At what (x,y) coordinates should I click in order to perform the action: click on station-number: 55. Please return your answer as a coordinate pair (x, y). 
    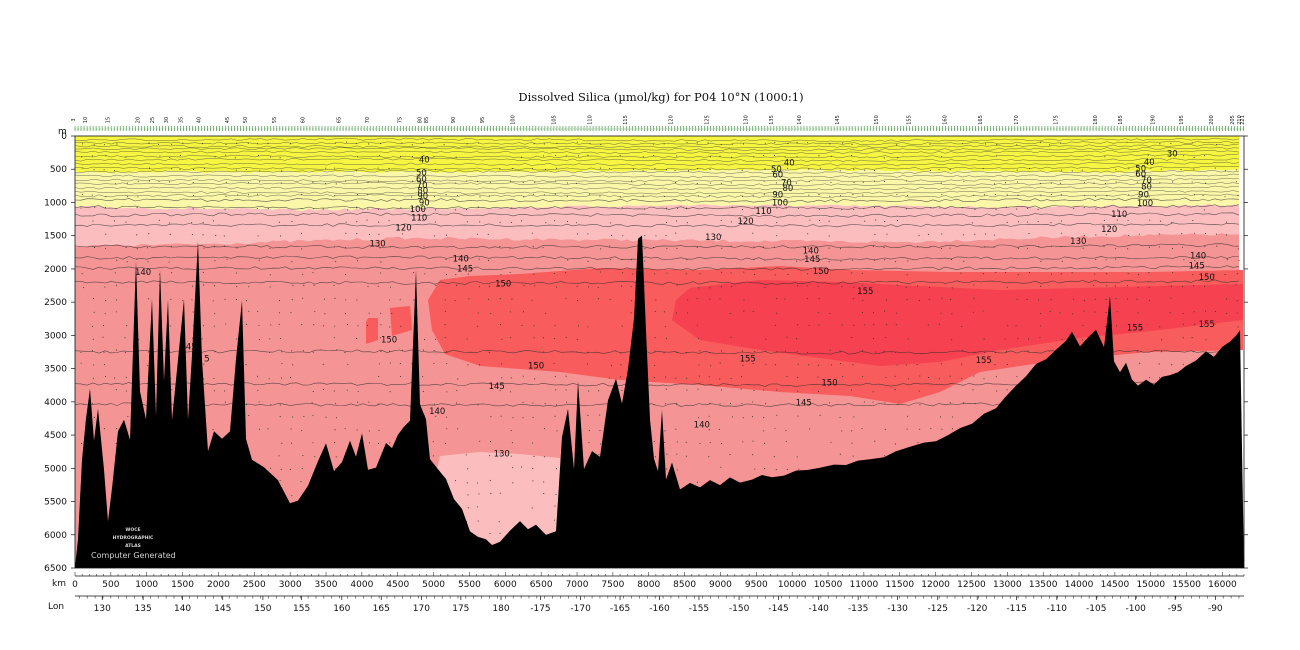
    Looking at the image, I should click on (275, 120).